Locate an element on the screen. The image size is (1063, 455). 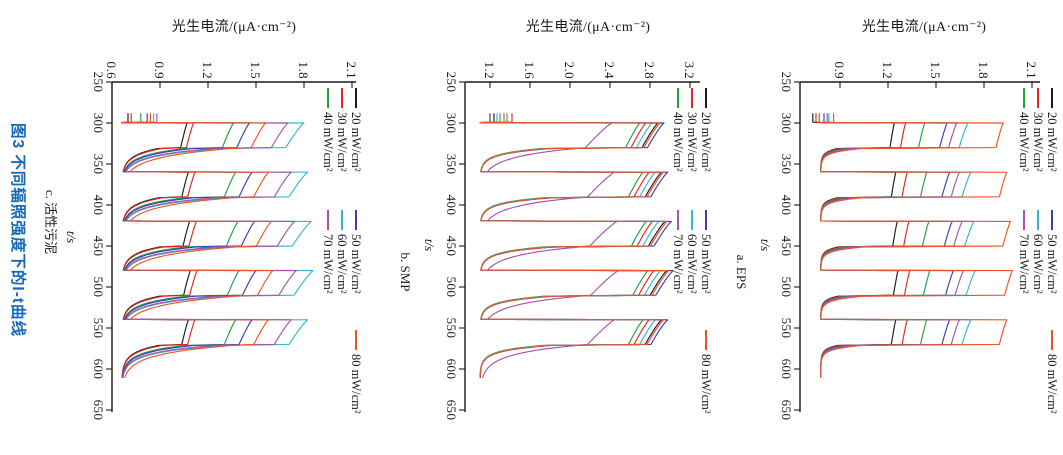
series-curve-60mW is located at coordinates (217, 246).